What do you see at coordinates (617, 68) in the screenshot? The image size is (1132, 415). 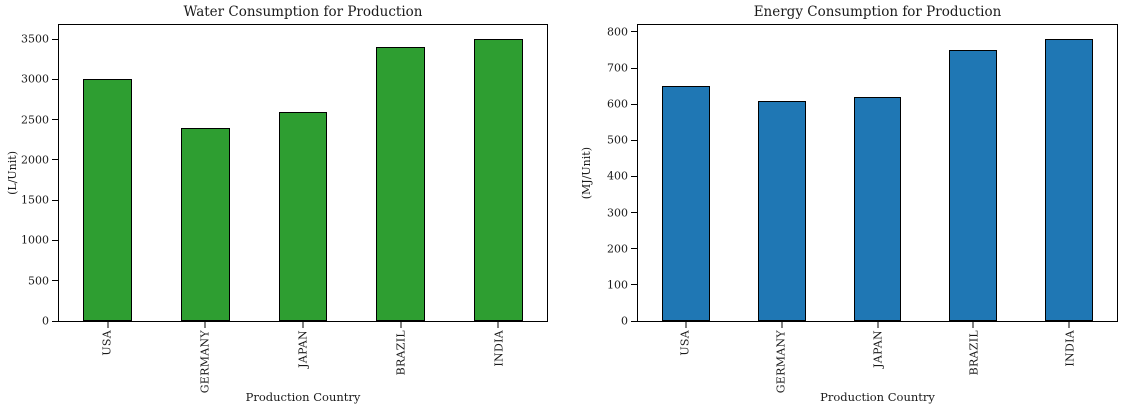 I see `y-tick-label: 700` at bounding box center [617, 68].